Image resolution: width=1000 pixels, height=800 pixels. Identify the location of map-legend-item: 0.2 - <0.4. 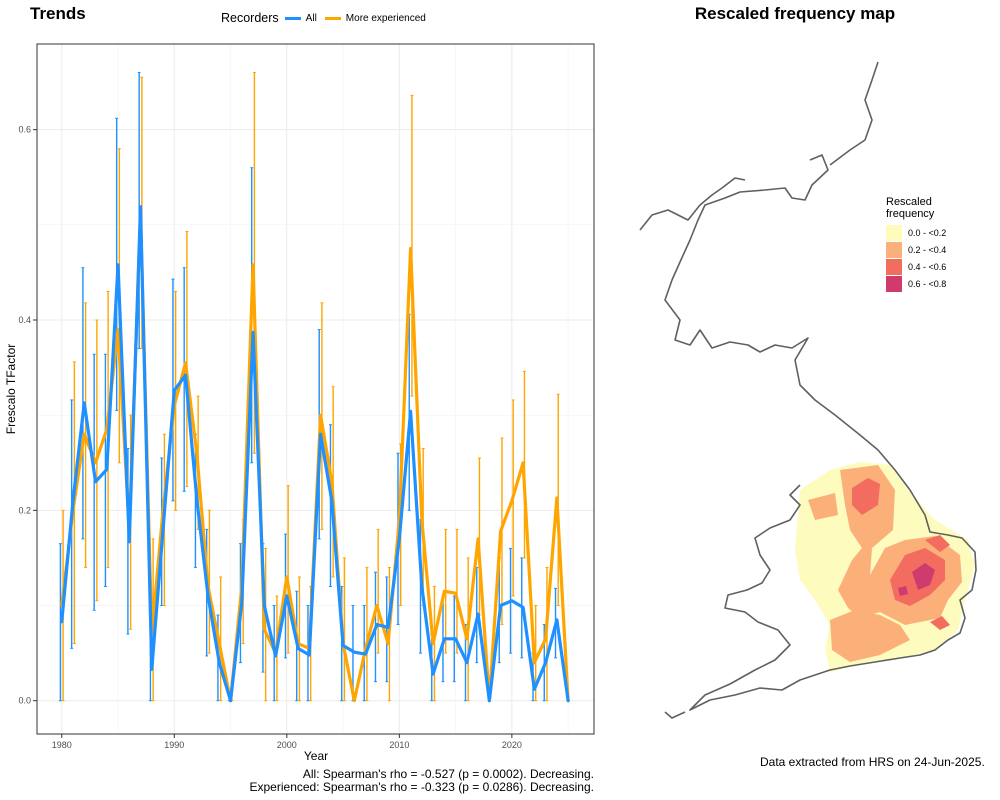
(921, 249).